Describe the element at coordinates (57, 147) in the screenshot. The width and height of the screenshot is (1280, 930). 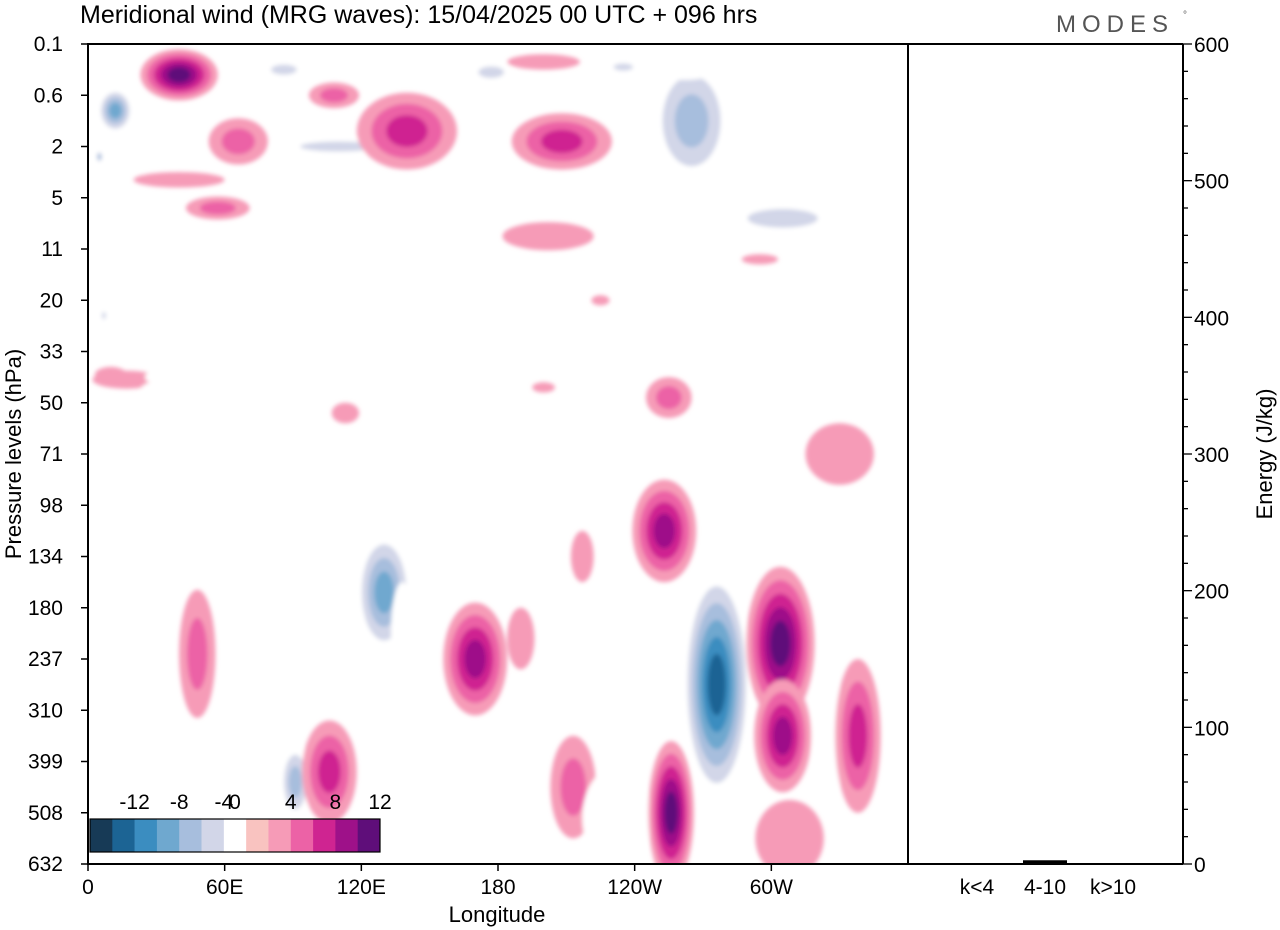
I see `y-tick-label: 2` at that location.